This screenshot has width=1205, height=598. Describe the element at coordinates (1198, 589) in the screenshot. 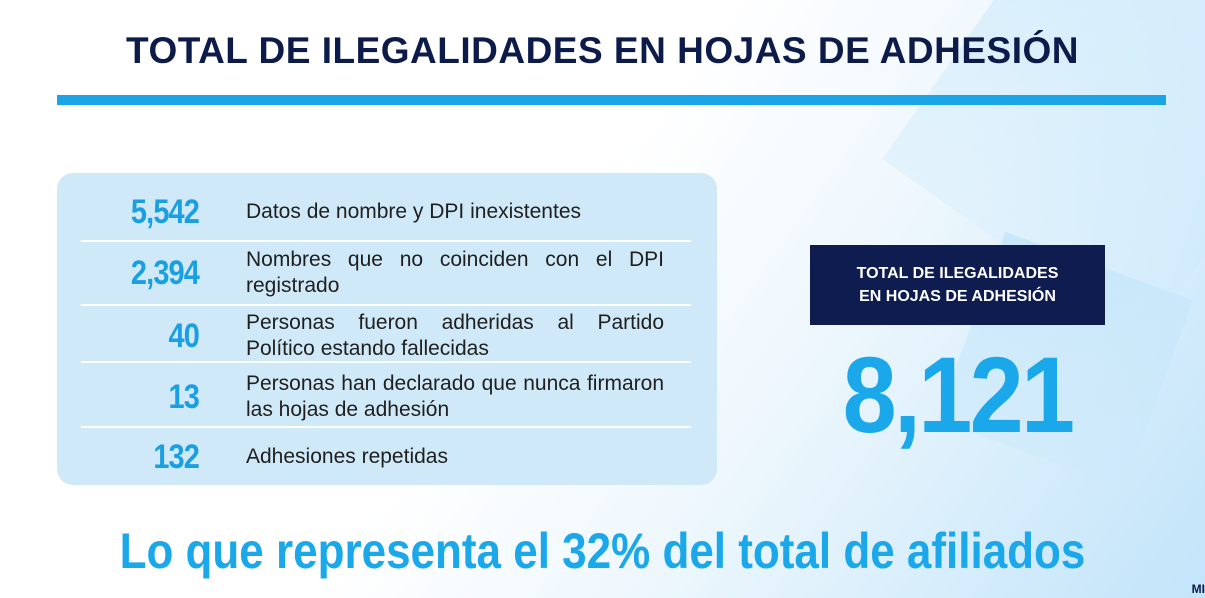

I see `corner-logo-text: MI` at that location.